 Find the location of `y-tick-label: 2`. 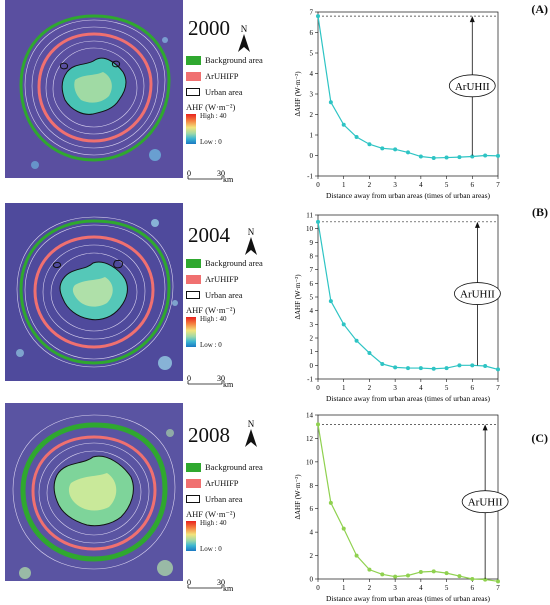

y-tick-label: 2 is located at coordinates (312, 115).